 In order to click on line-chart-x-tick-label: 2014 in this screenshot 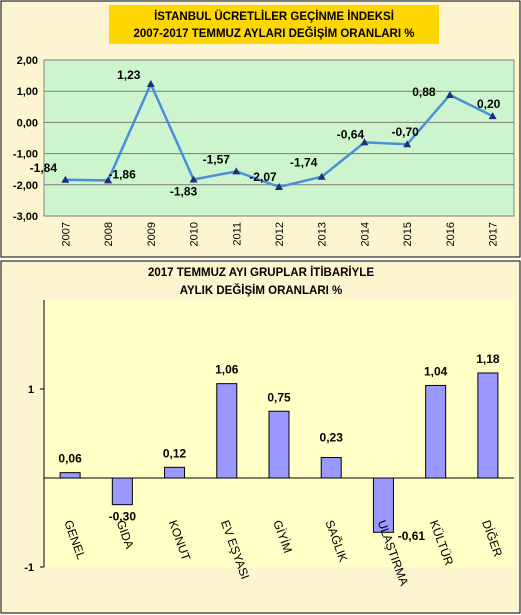, I will do `click(365, 234)`.